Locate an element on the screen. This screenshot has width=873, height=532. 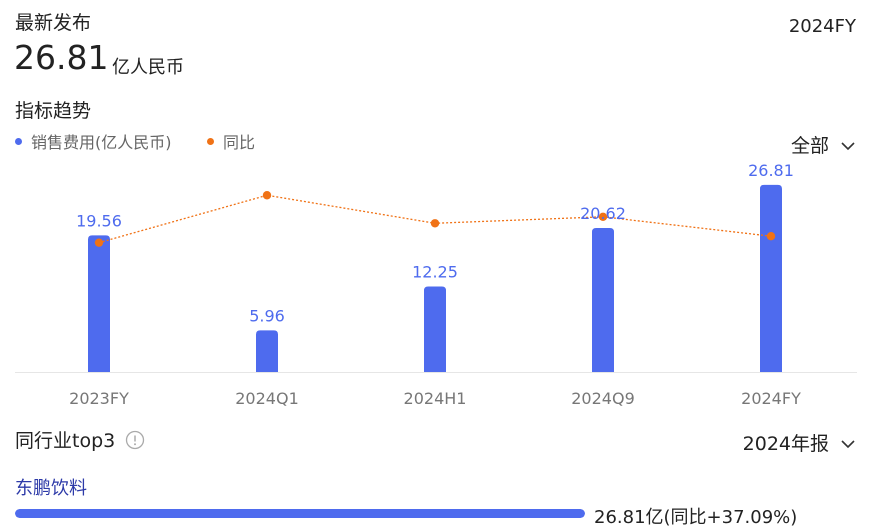
peer-company-link: 东鹏饮料 is located at coordinates (51, 488).